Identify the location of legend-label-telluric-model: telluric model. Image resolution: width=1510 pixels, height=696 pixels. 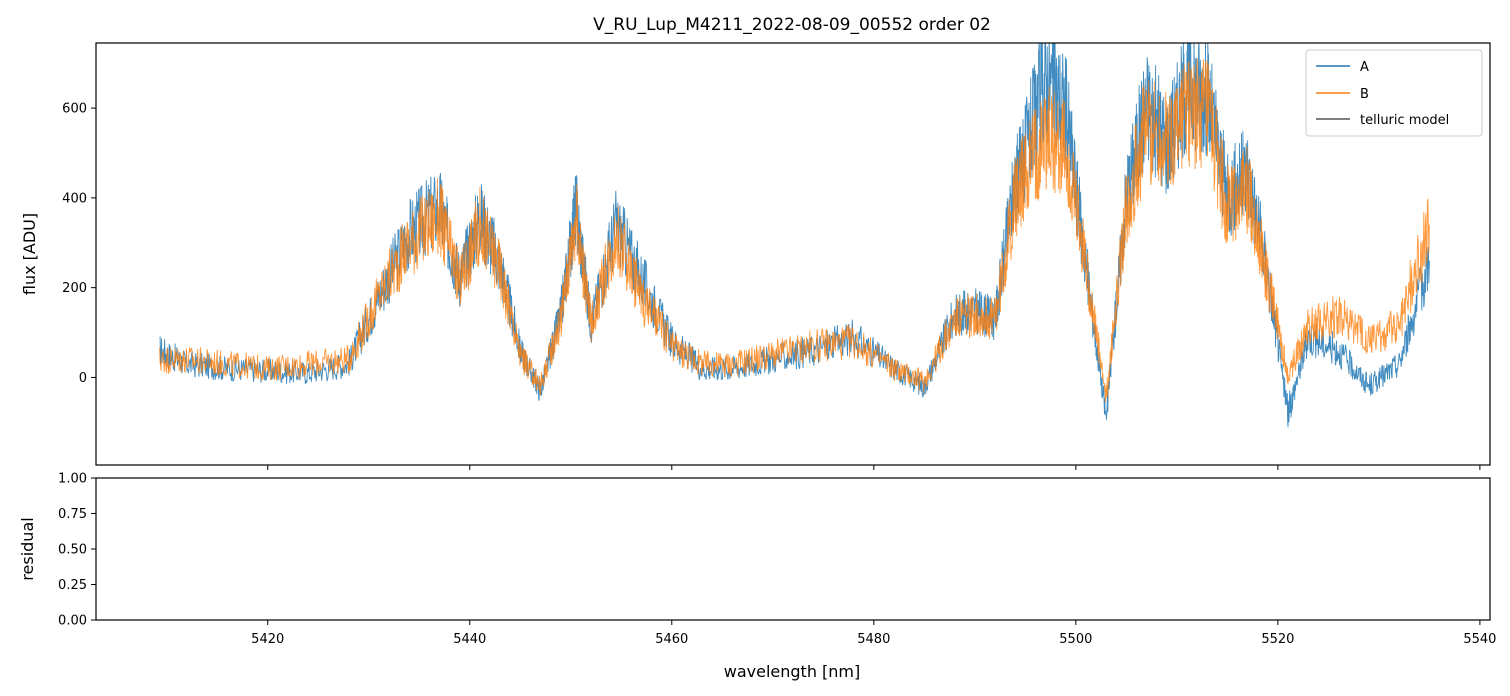
(1404, 120).